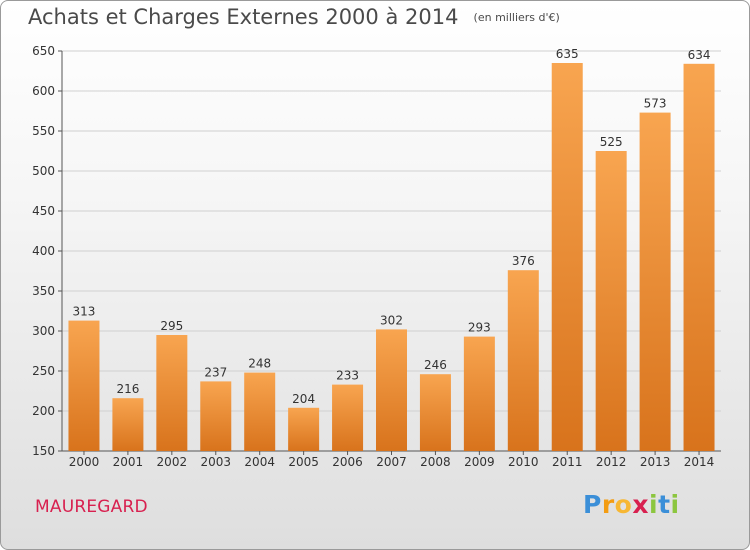  I want to click on logo-letter-6: i, so click(675, 504).